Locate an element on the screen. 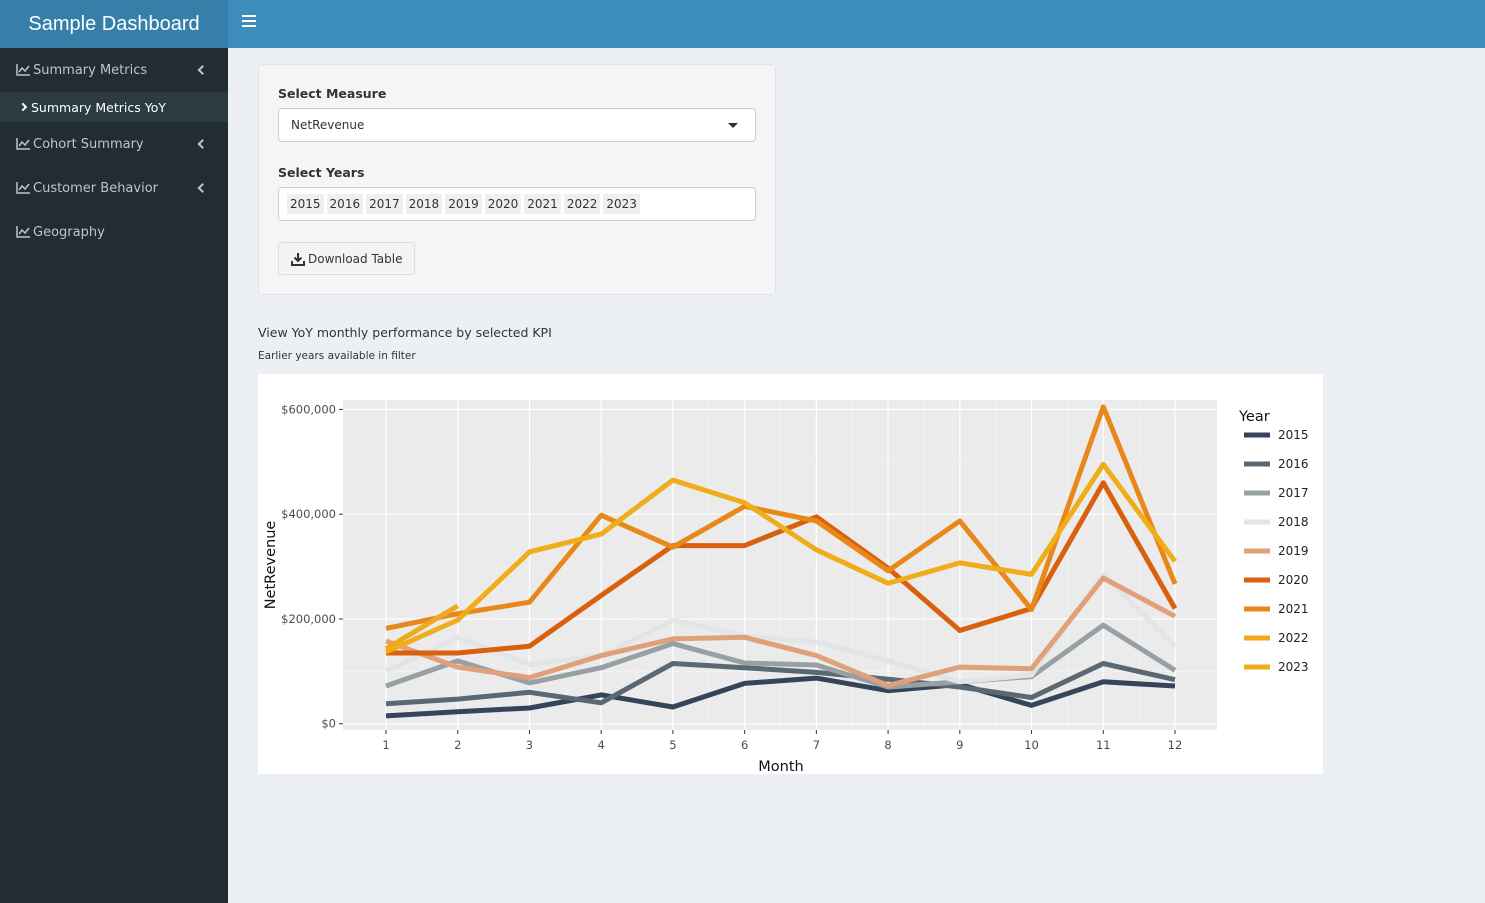 This screenshot has height=903, width=1485. year-chip: 2019 is located at coordinates (463, 204).